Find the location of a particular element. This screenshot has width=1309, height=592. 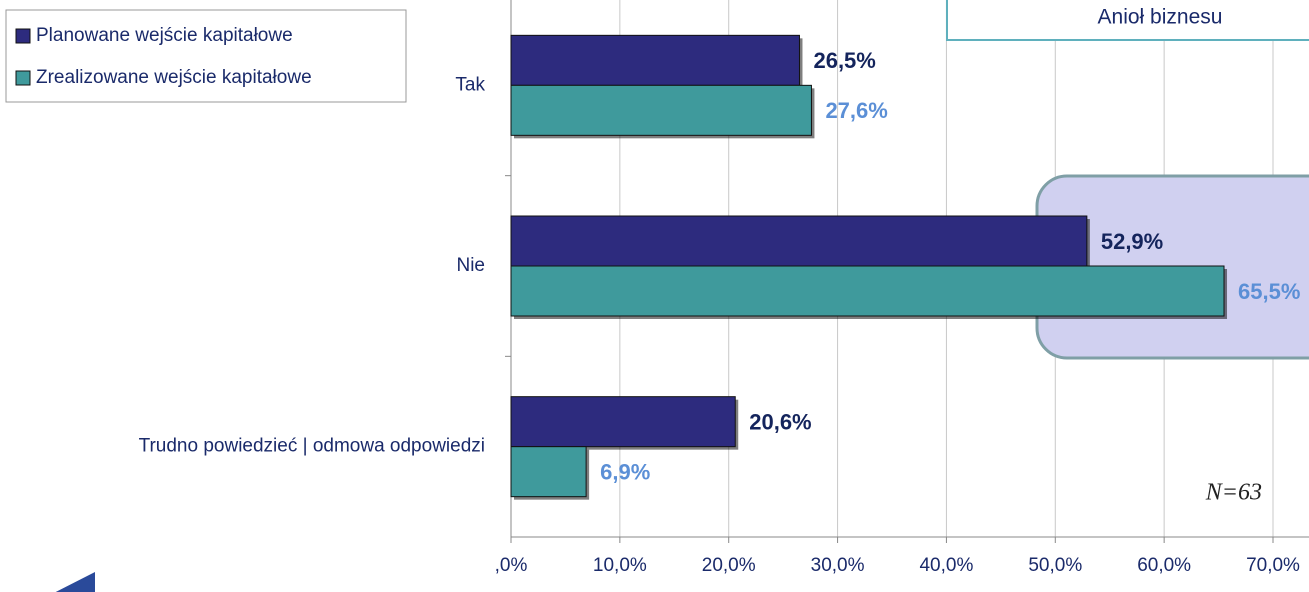

y-tick-label: Trudno powiedzieć | odmowa odpowiedzi is located at coordinates (312, 446).